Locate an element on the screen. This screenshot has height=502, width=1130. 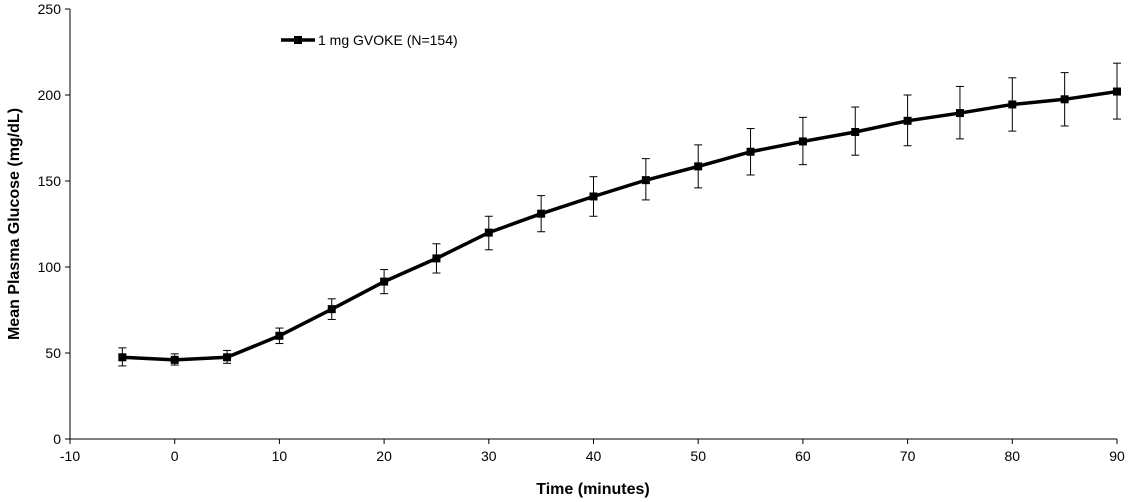
y-tick-label: 250 is located at coordinates (50, 9).